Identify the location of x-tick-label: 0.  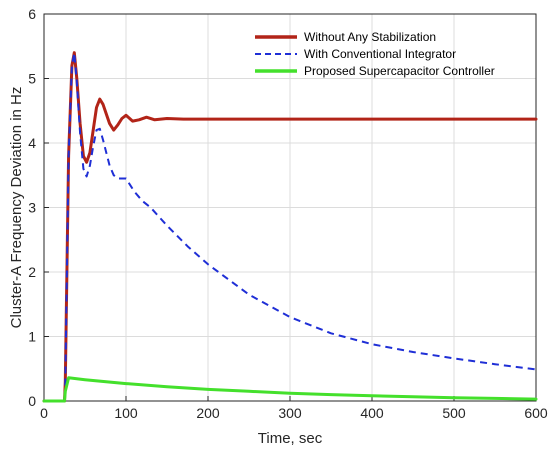
(44, 413).